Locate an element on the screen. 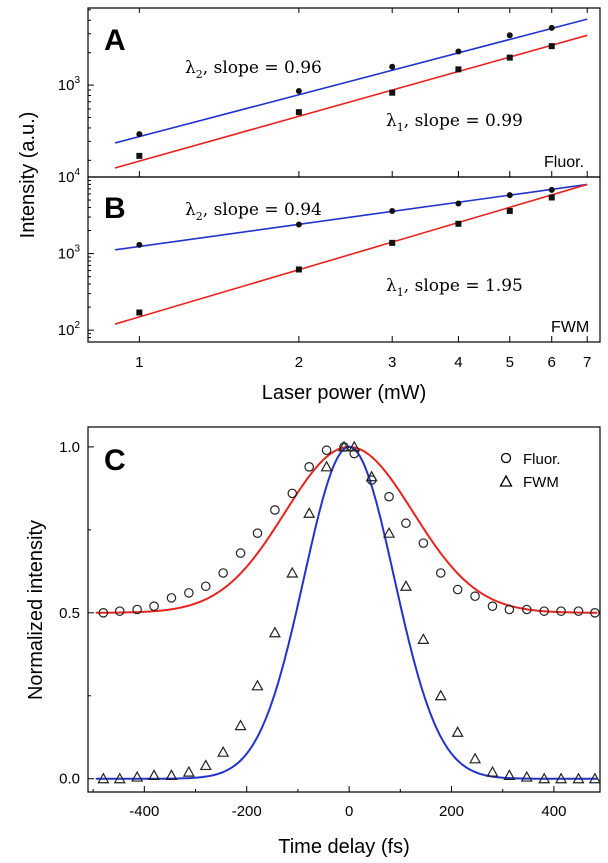  x-tick-label: 2 is located at coordinates (299, 362).